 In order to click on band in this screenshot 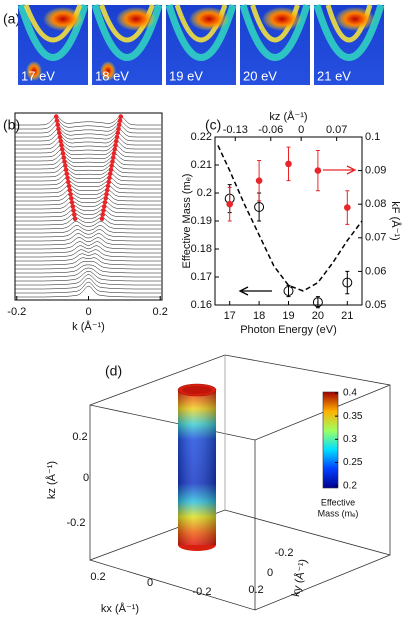, I will do `click(275, 32)`.